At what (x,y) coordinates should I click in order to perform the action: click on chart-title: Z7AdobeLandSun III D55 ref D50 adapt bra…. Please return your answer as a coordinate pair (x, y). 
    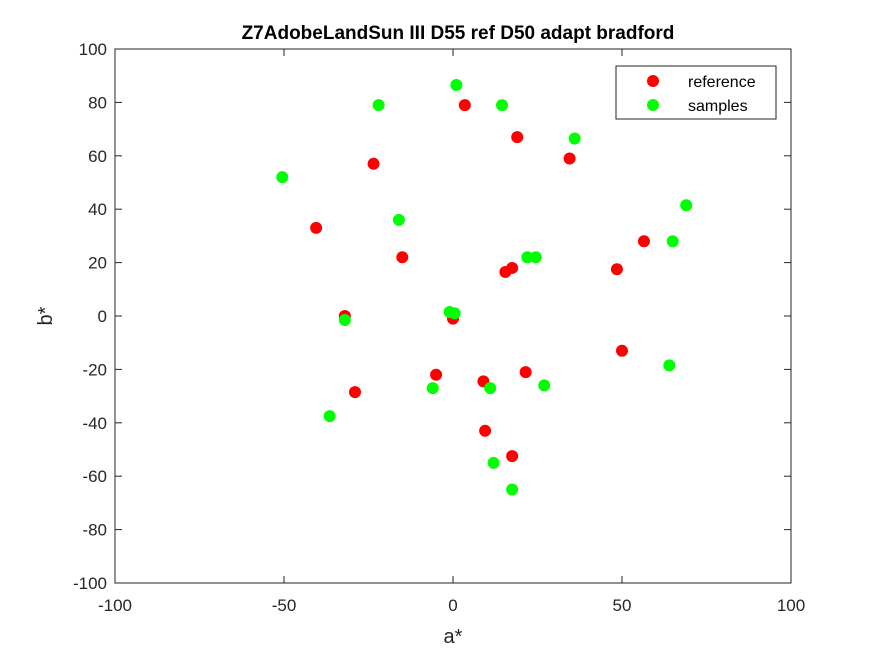
    Looking at the image, I should click on (458, 33).